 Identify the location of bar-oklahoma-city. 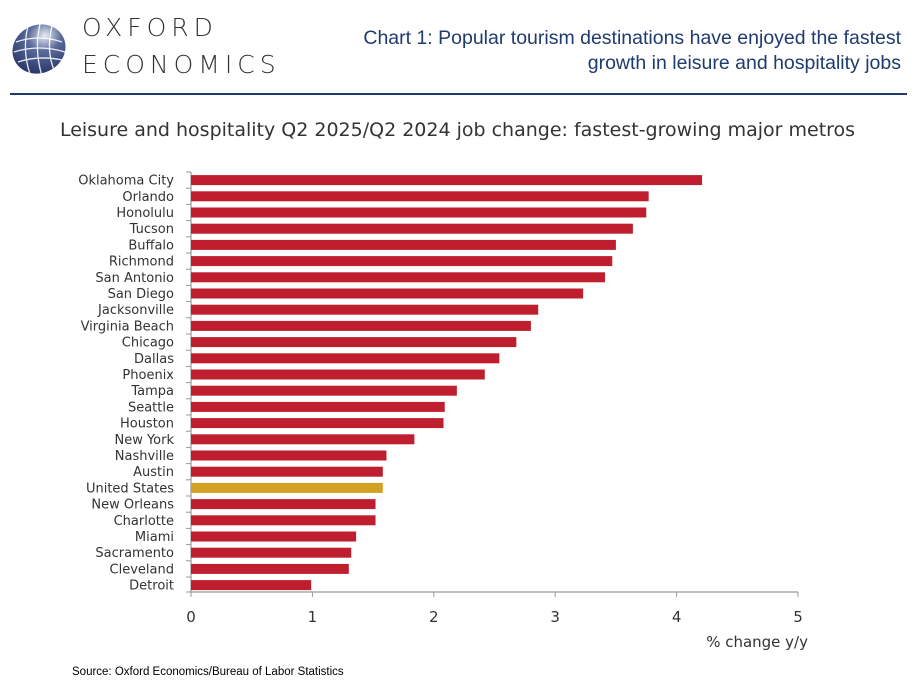
(447, 180).